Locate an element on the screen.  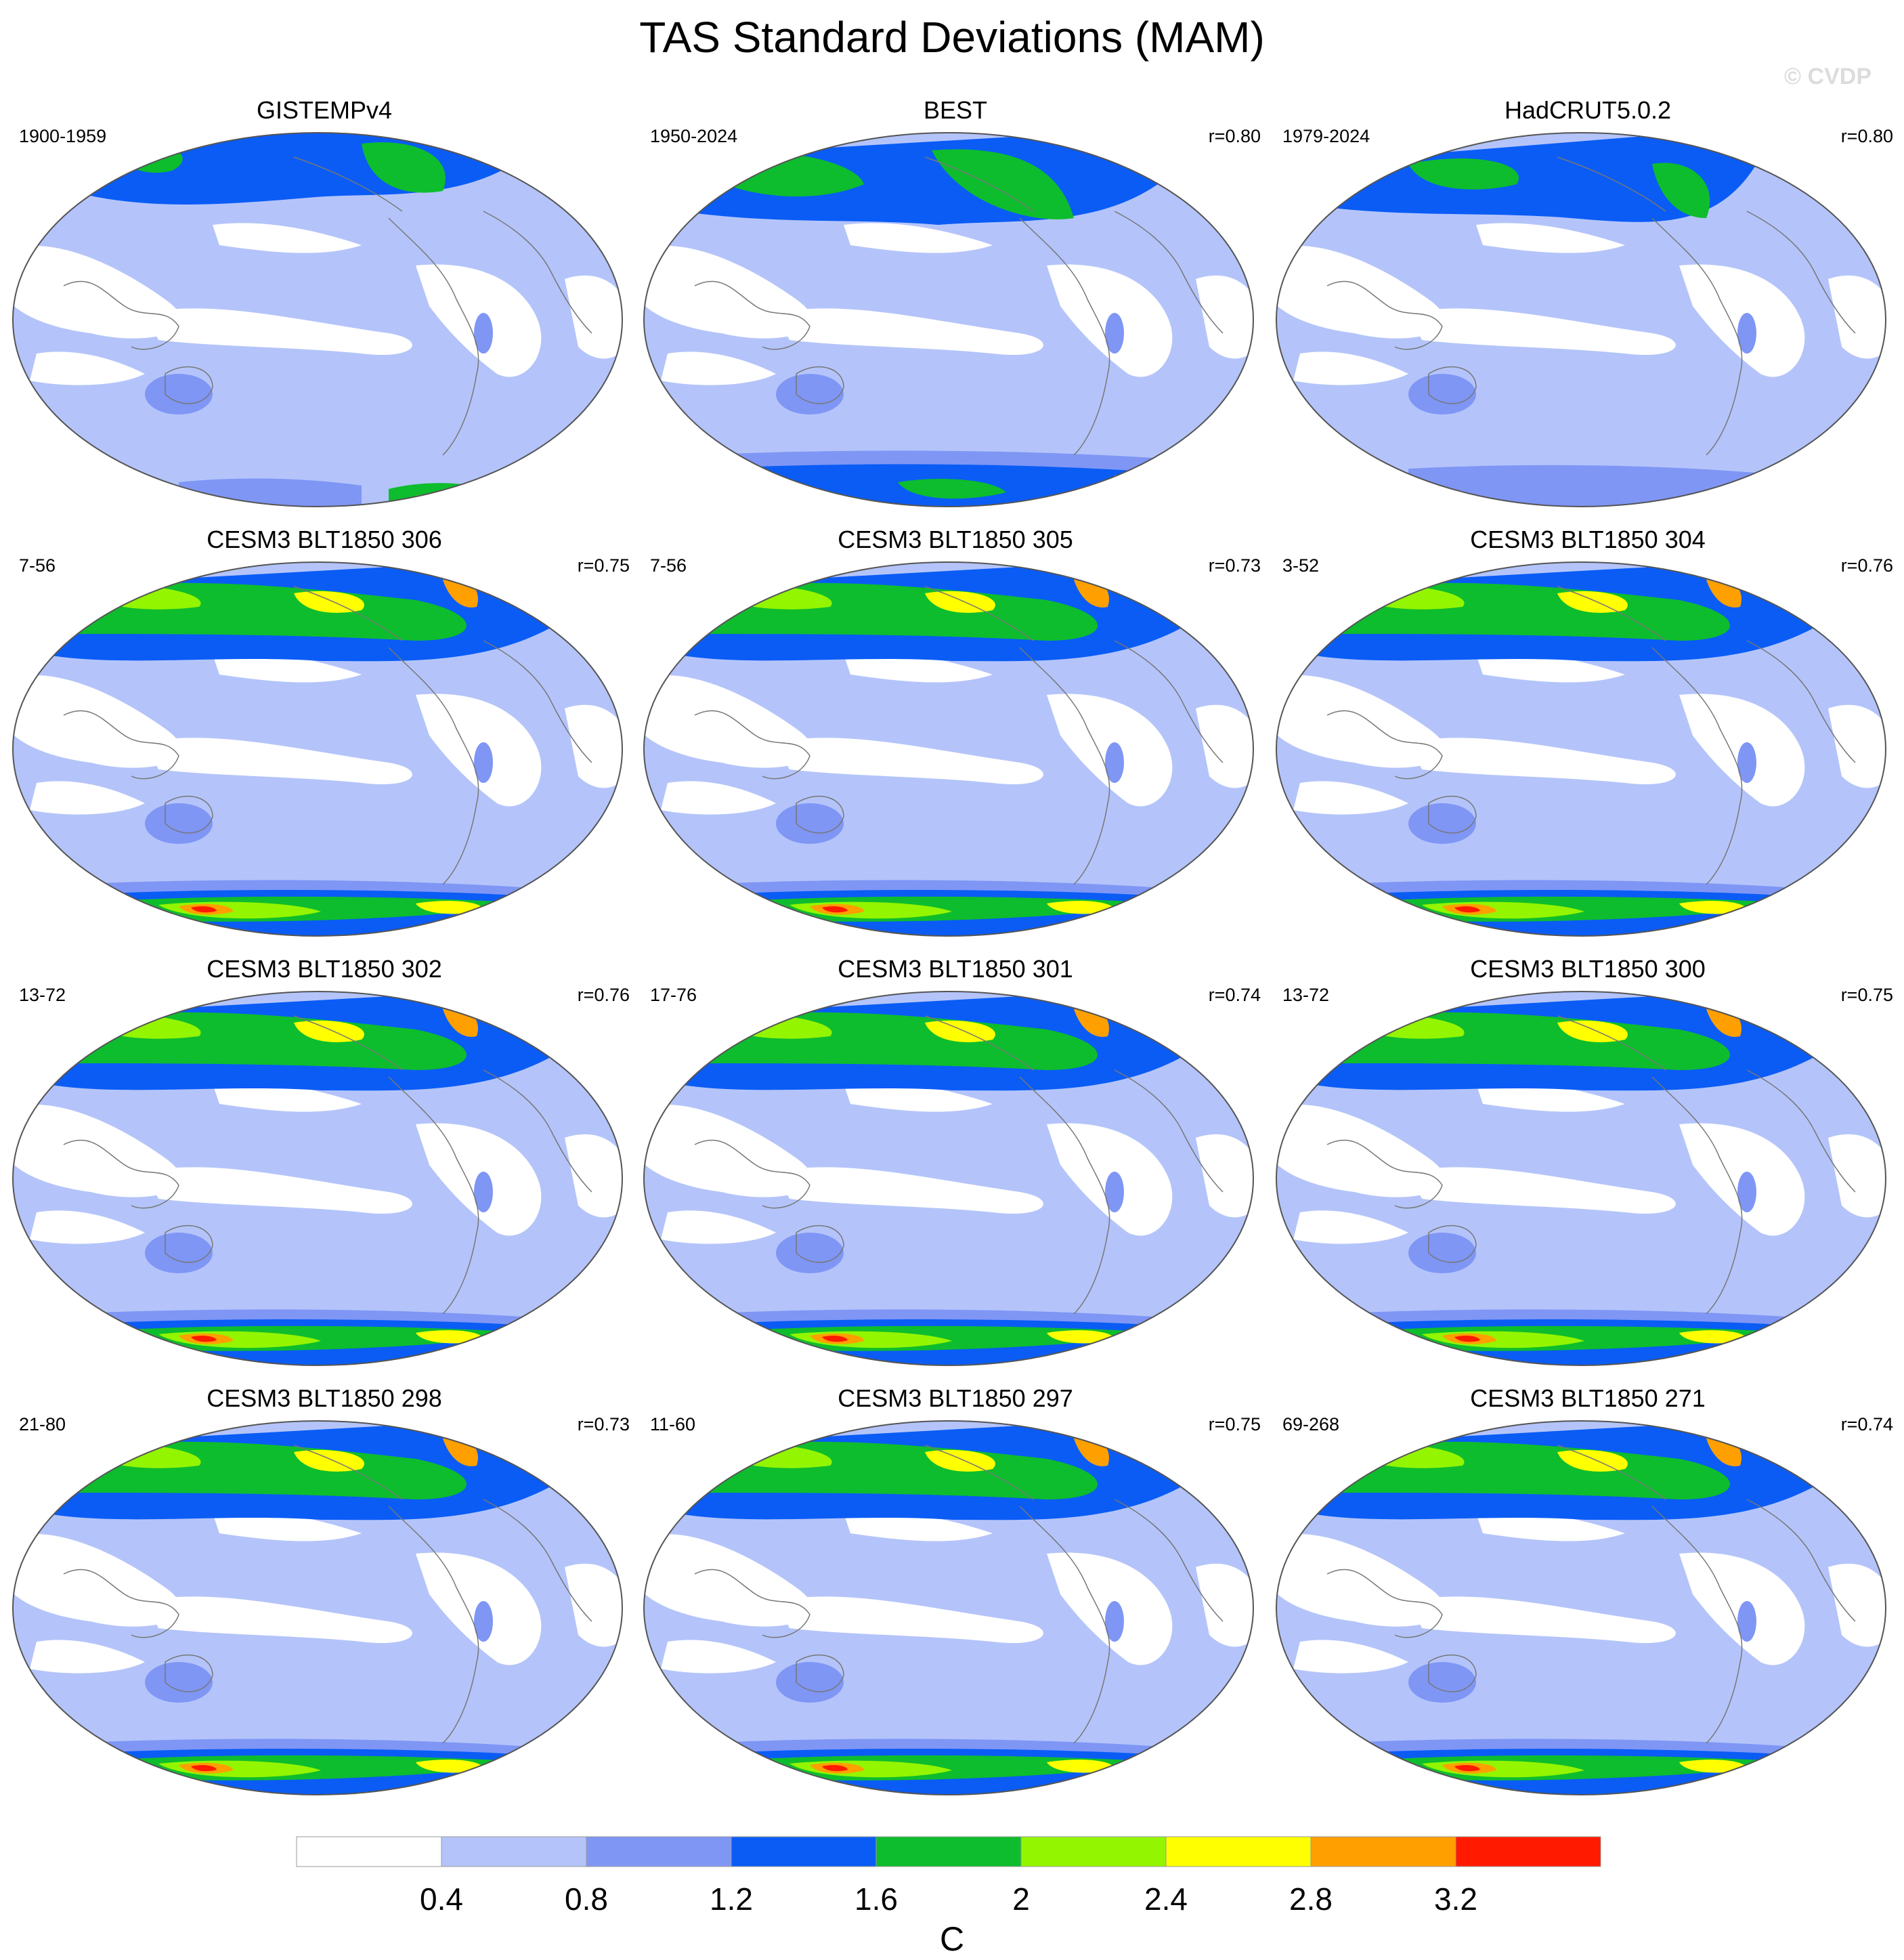
map-panel: CESM3 BLT1850 302 13-72 r=0.76 is located at coordinates (324, 1168).